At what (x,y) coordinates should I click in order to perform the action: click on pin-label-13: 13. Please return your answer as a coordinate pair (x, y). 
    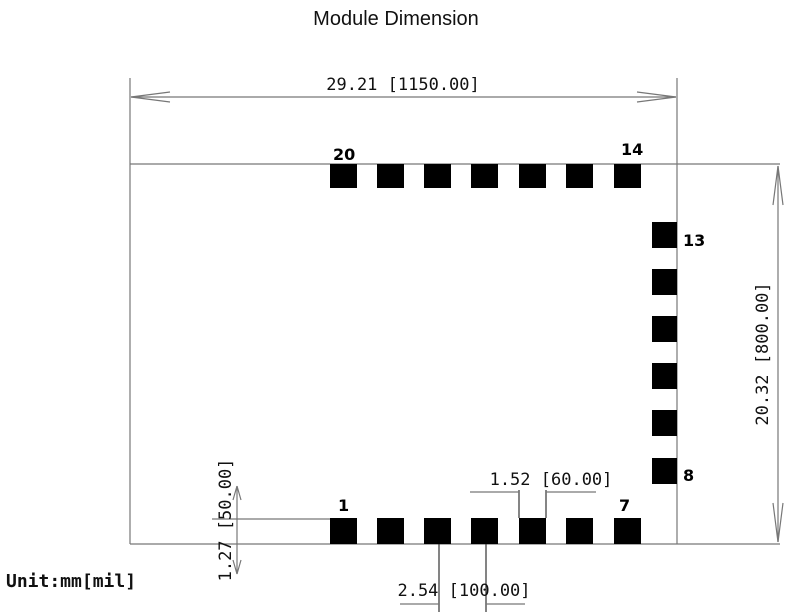
    Looking at the image, I should click on (694, 240).